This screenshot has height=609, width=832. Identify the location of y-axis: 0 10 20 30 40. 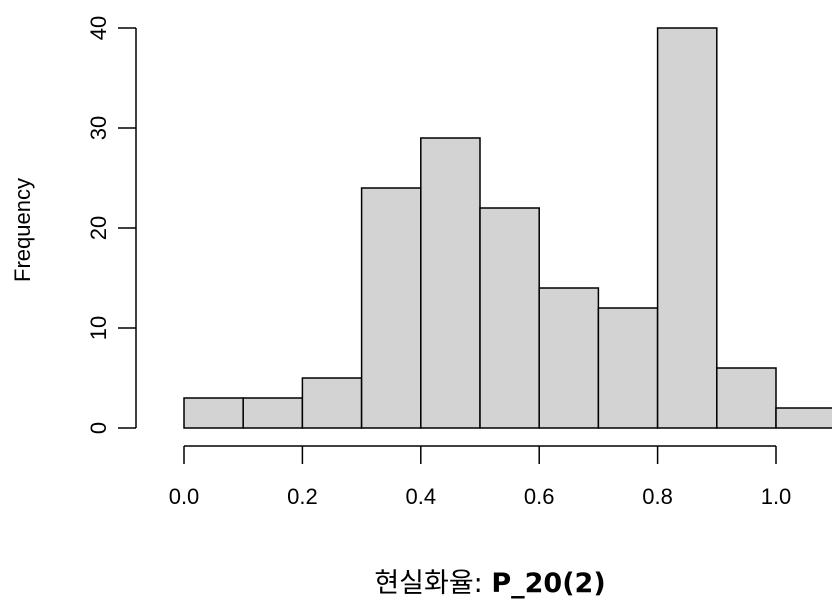
(111, 225).